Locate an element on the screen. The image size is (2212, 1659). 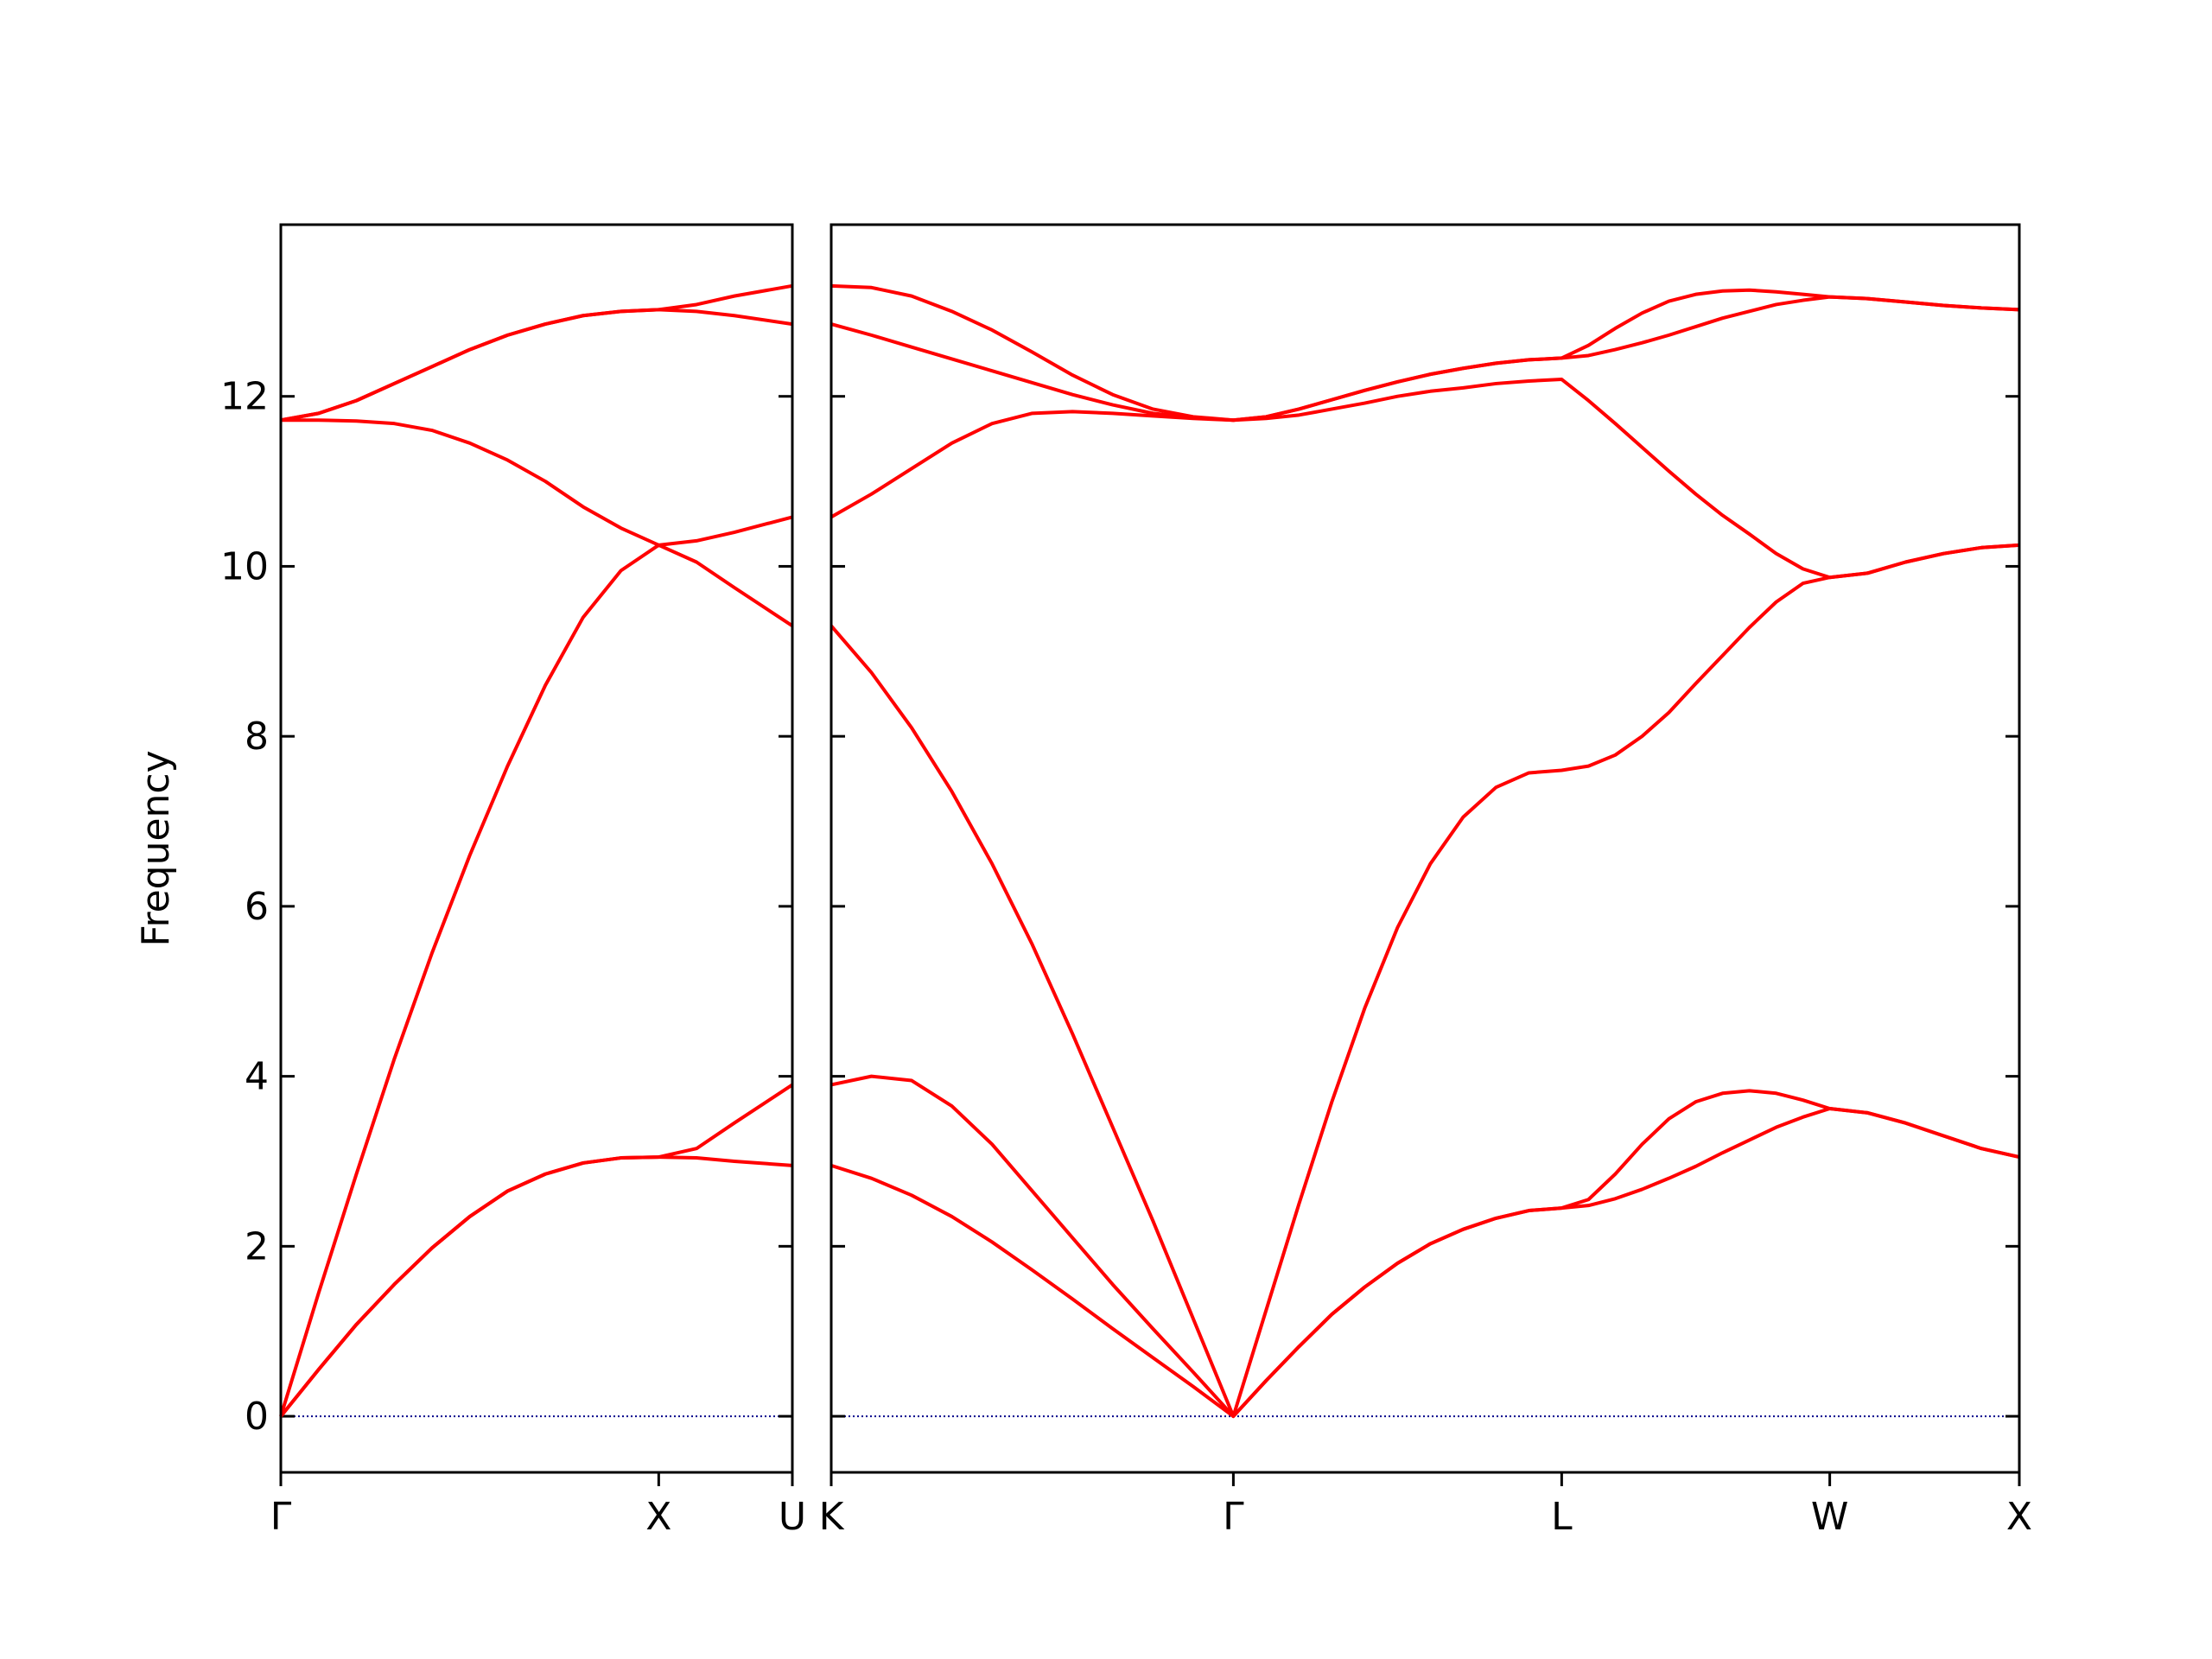
y-tick-label: 12 is located at coordinates (244, 397).